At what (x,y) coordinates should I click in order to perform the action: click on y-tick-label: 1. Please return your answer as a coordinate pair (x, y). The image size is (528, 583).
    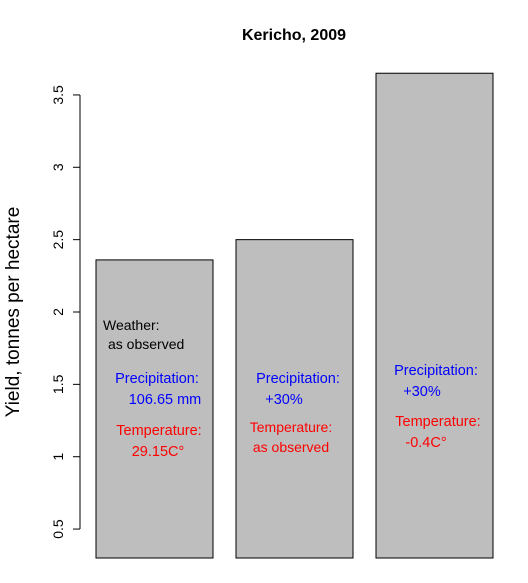
    Looking at the image, I should click on (58, 457).